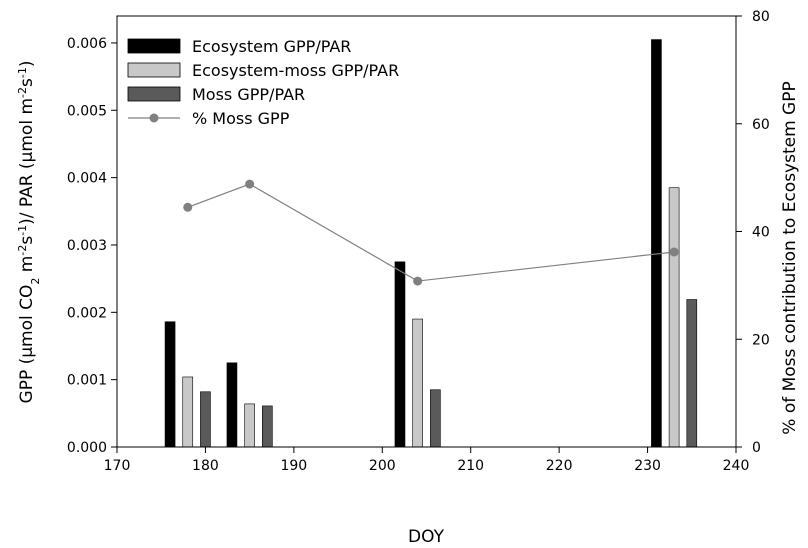 The image size is (808, 548). I want to click on legend-marker, so click(154, 118).